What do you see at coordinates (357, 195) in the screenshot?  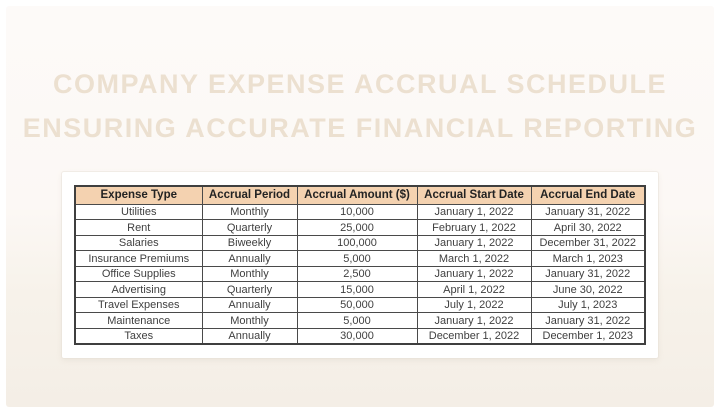 I see `column-header-accrual-amount: Accrual Amount ($)` at bounding box center [357, 195].